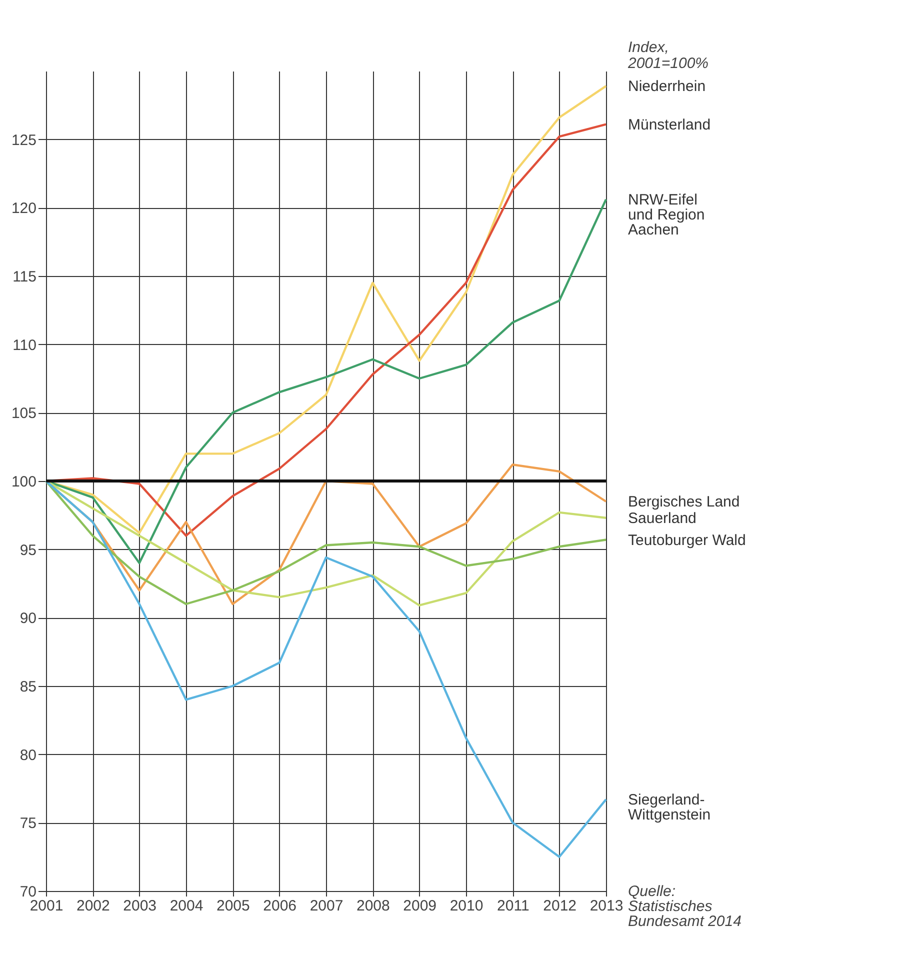  I want to click on series-label: Siegerland-Wittgenstein, so click(669, 807).